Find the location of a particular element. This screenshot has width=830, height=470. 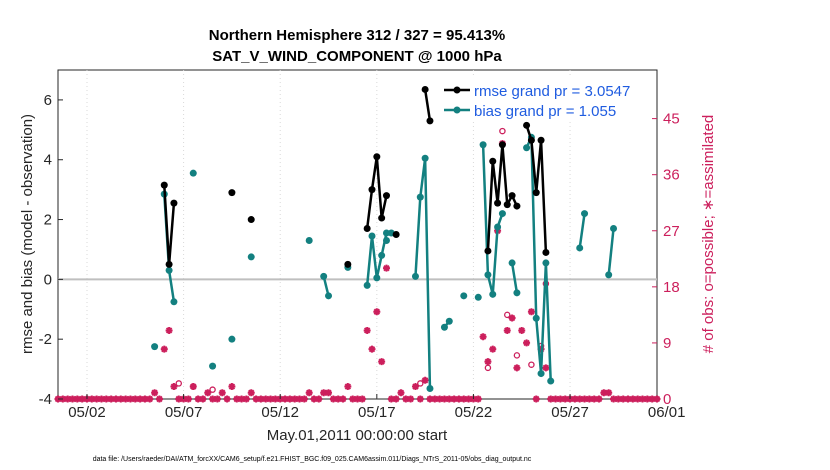

y-axis-right-label: # of obs: o=possible; ∗=assimilated is located at coordinates (708, 234).